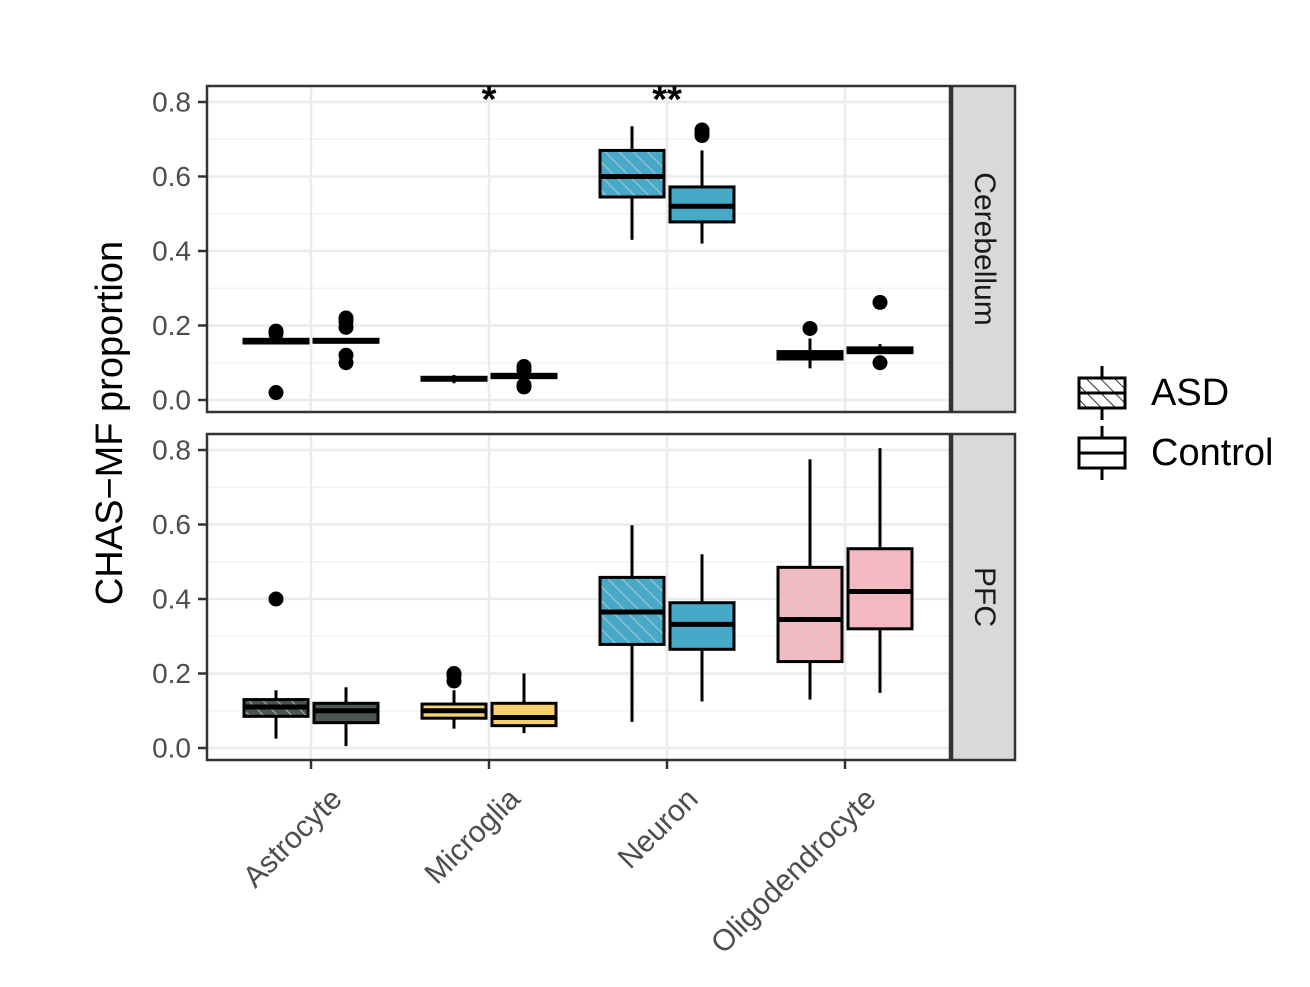  I want to click on facet-strip-cerebellum, so click(983, 249).